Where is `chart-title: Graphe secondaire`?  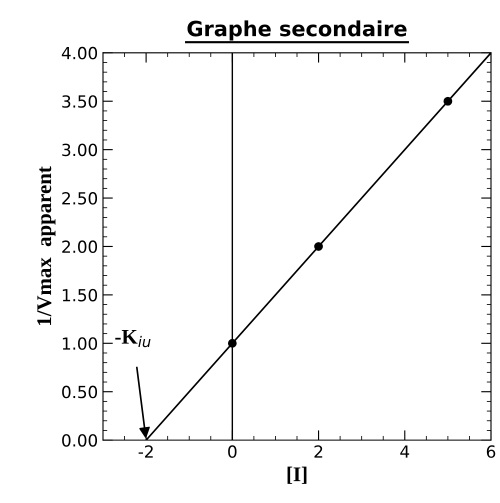
chart-title: Graphe secondaire is located at coordinates (297, 30).